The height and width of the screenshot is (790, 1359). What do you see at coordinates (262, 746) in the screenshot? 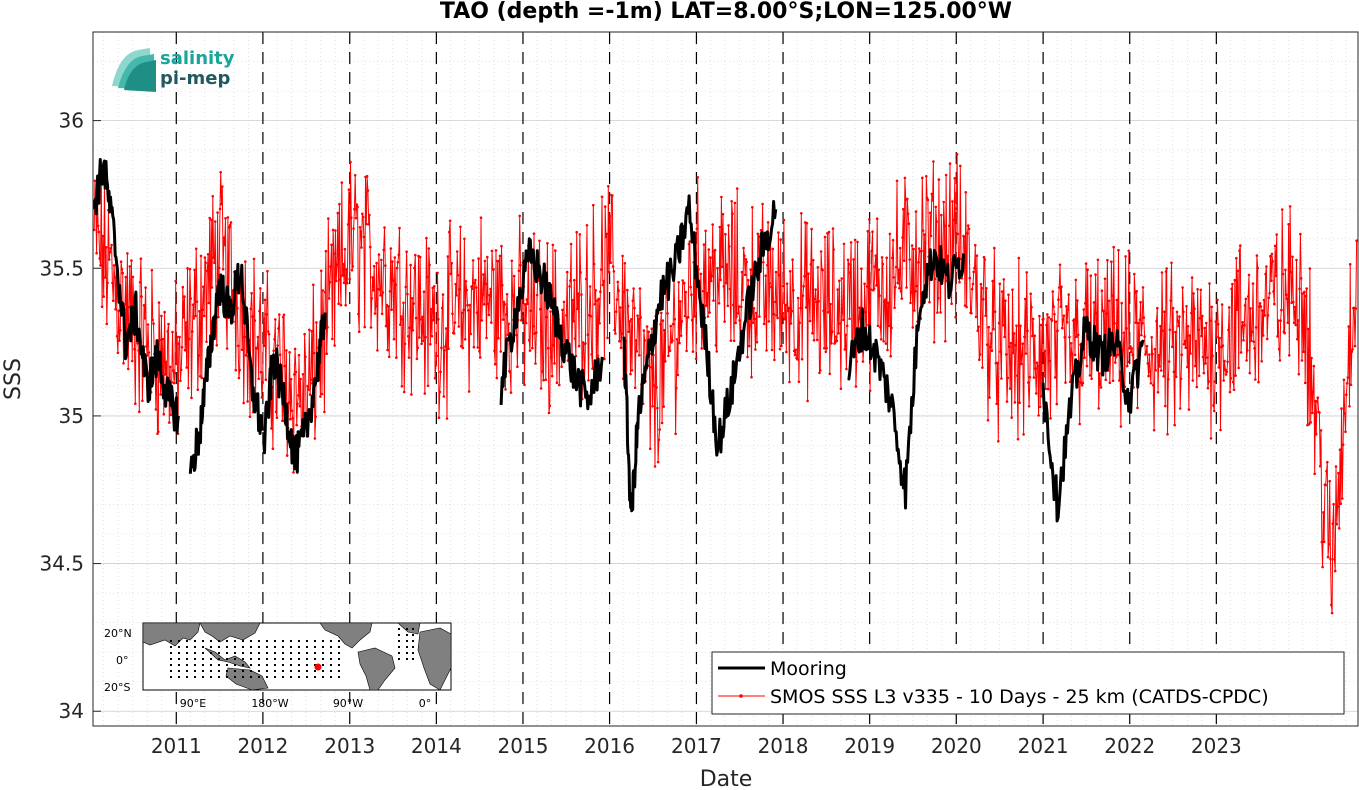
I see `x-tick-label-2012: 2012` at bounding box center [262, 746].